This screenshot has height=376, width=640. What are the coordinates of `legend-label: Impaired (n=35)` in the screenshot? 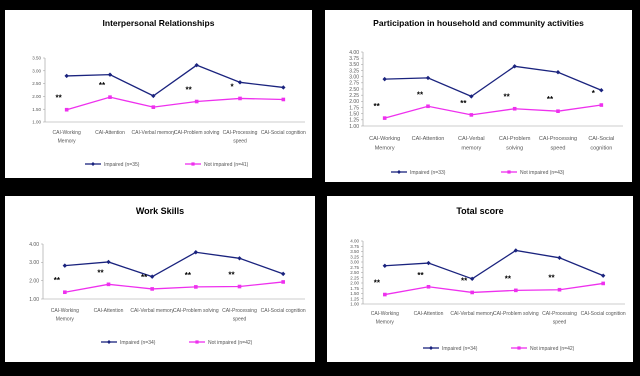 It's located at (122, 165).